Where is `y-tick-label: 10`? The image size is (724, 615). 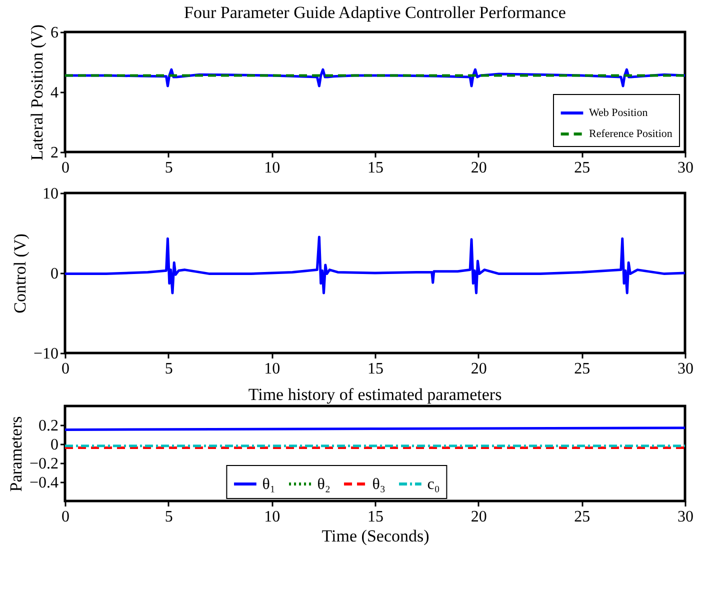 y-tick-label: 10 is located at coordinates (50, 194).